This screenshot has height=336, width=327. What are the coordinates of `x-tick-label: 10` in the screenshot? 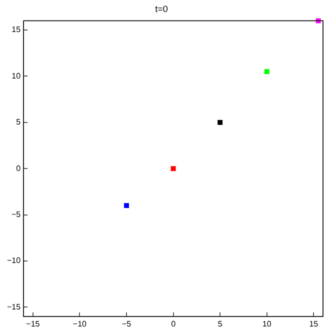 It's located at (267, 323).